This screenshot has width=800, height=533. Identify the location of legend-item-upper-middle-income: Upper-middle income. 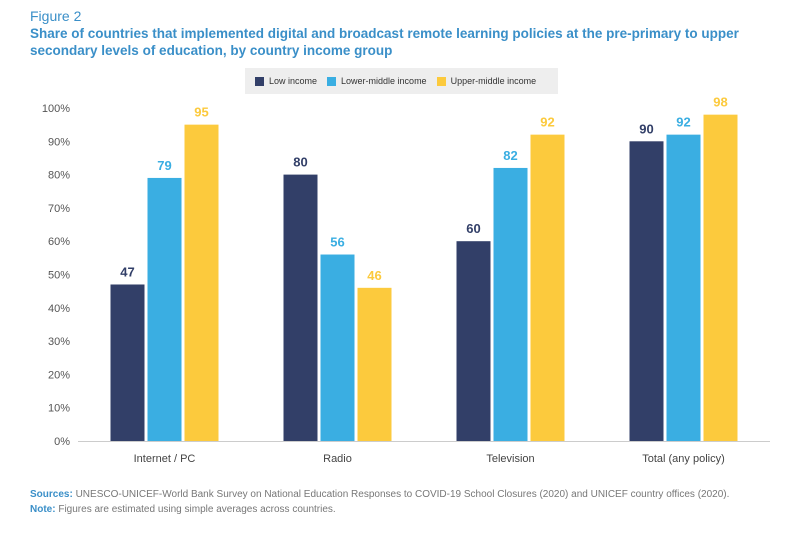
(486, 81).